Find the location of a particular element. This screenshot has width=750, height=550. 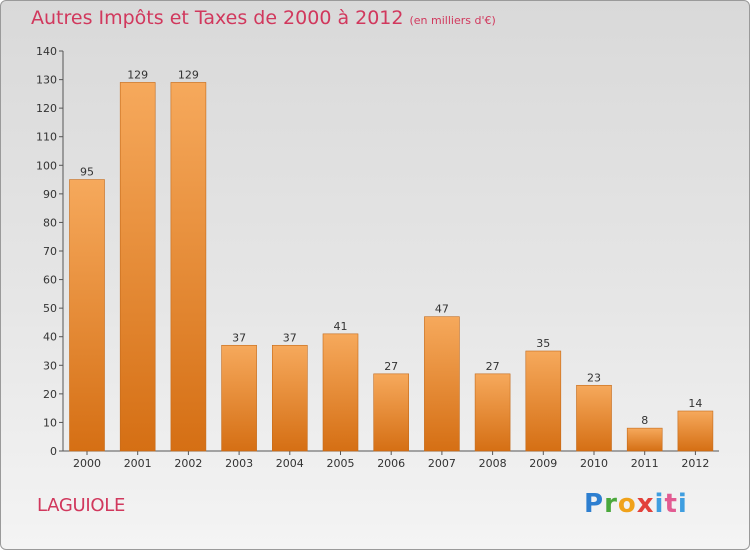

bar-2009 is located at coordinates (543, 401).